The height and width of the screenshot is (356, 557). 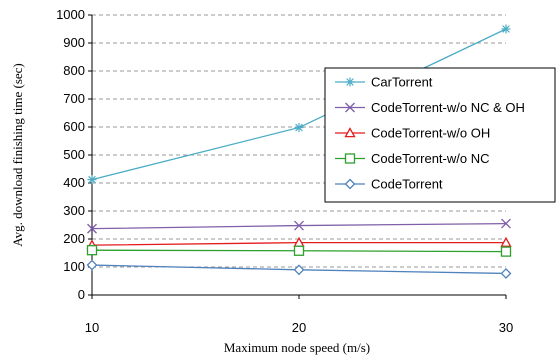 I want to click on legend-item: CarTorrent, so click(x=384, y=82).